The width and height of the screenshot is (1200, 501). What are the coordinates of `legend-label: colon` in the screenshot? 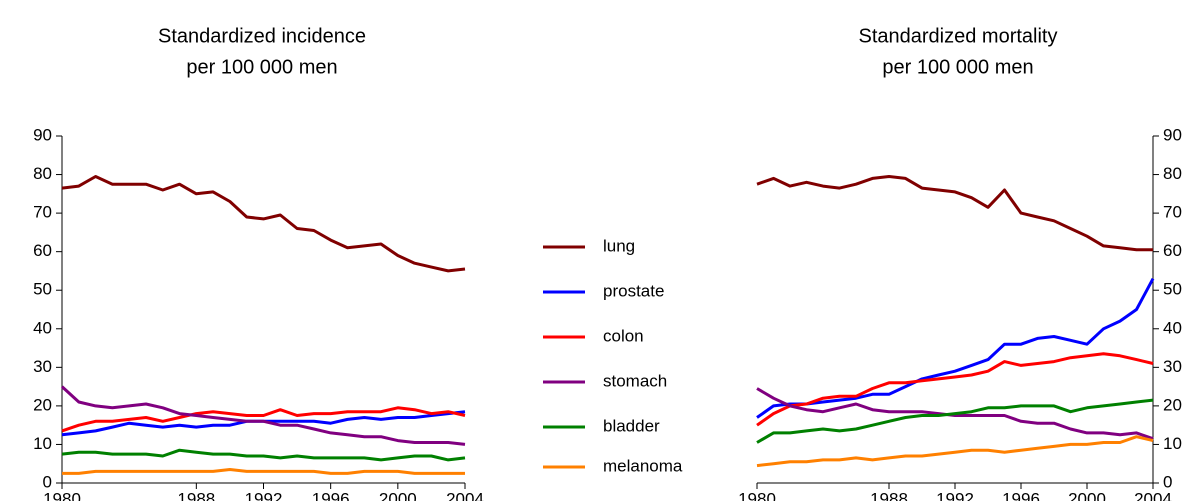 It's located at (623, 335).